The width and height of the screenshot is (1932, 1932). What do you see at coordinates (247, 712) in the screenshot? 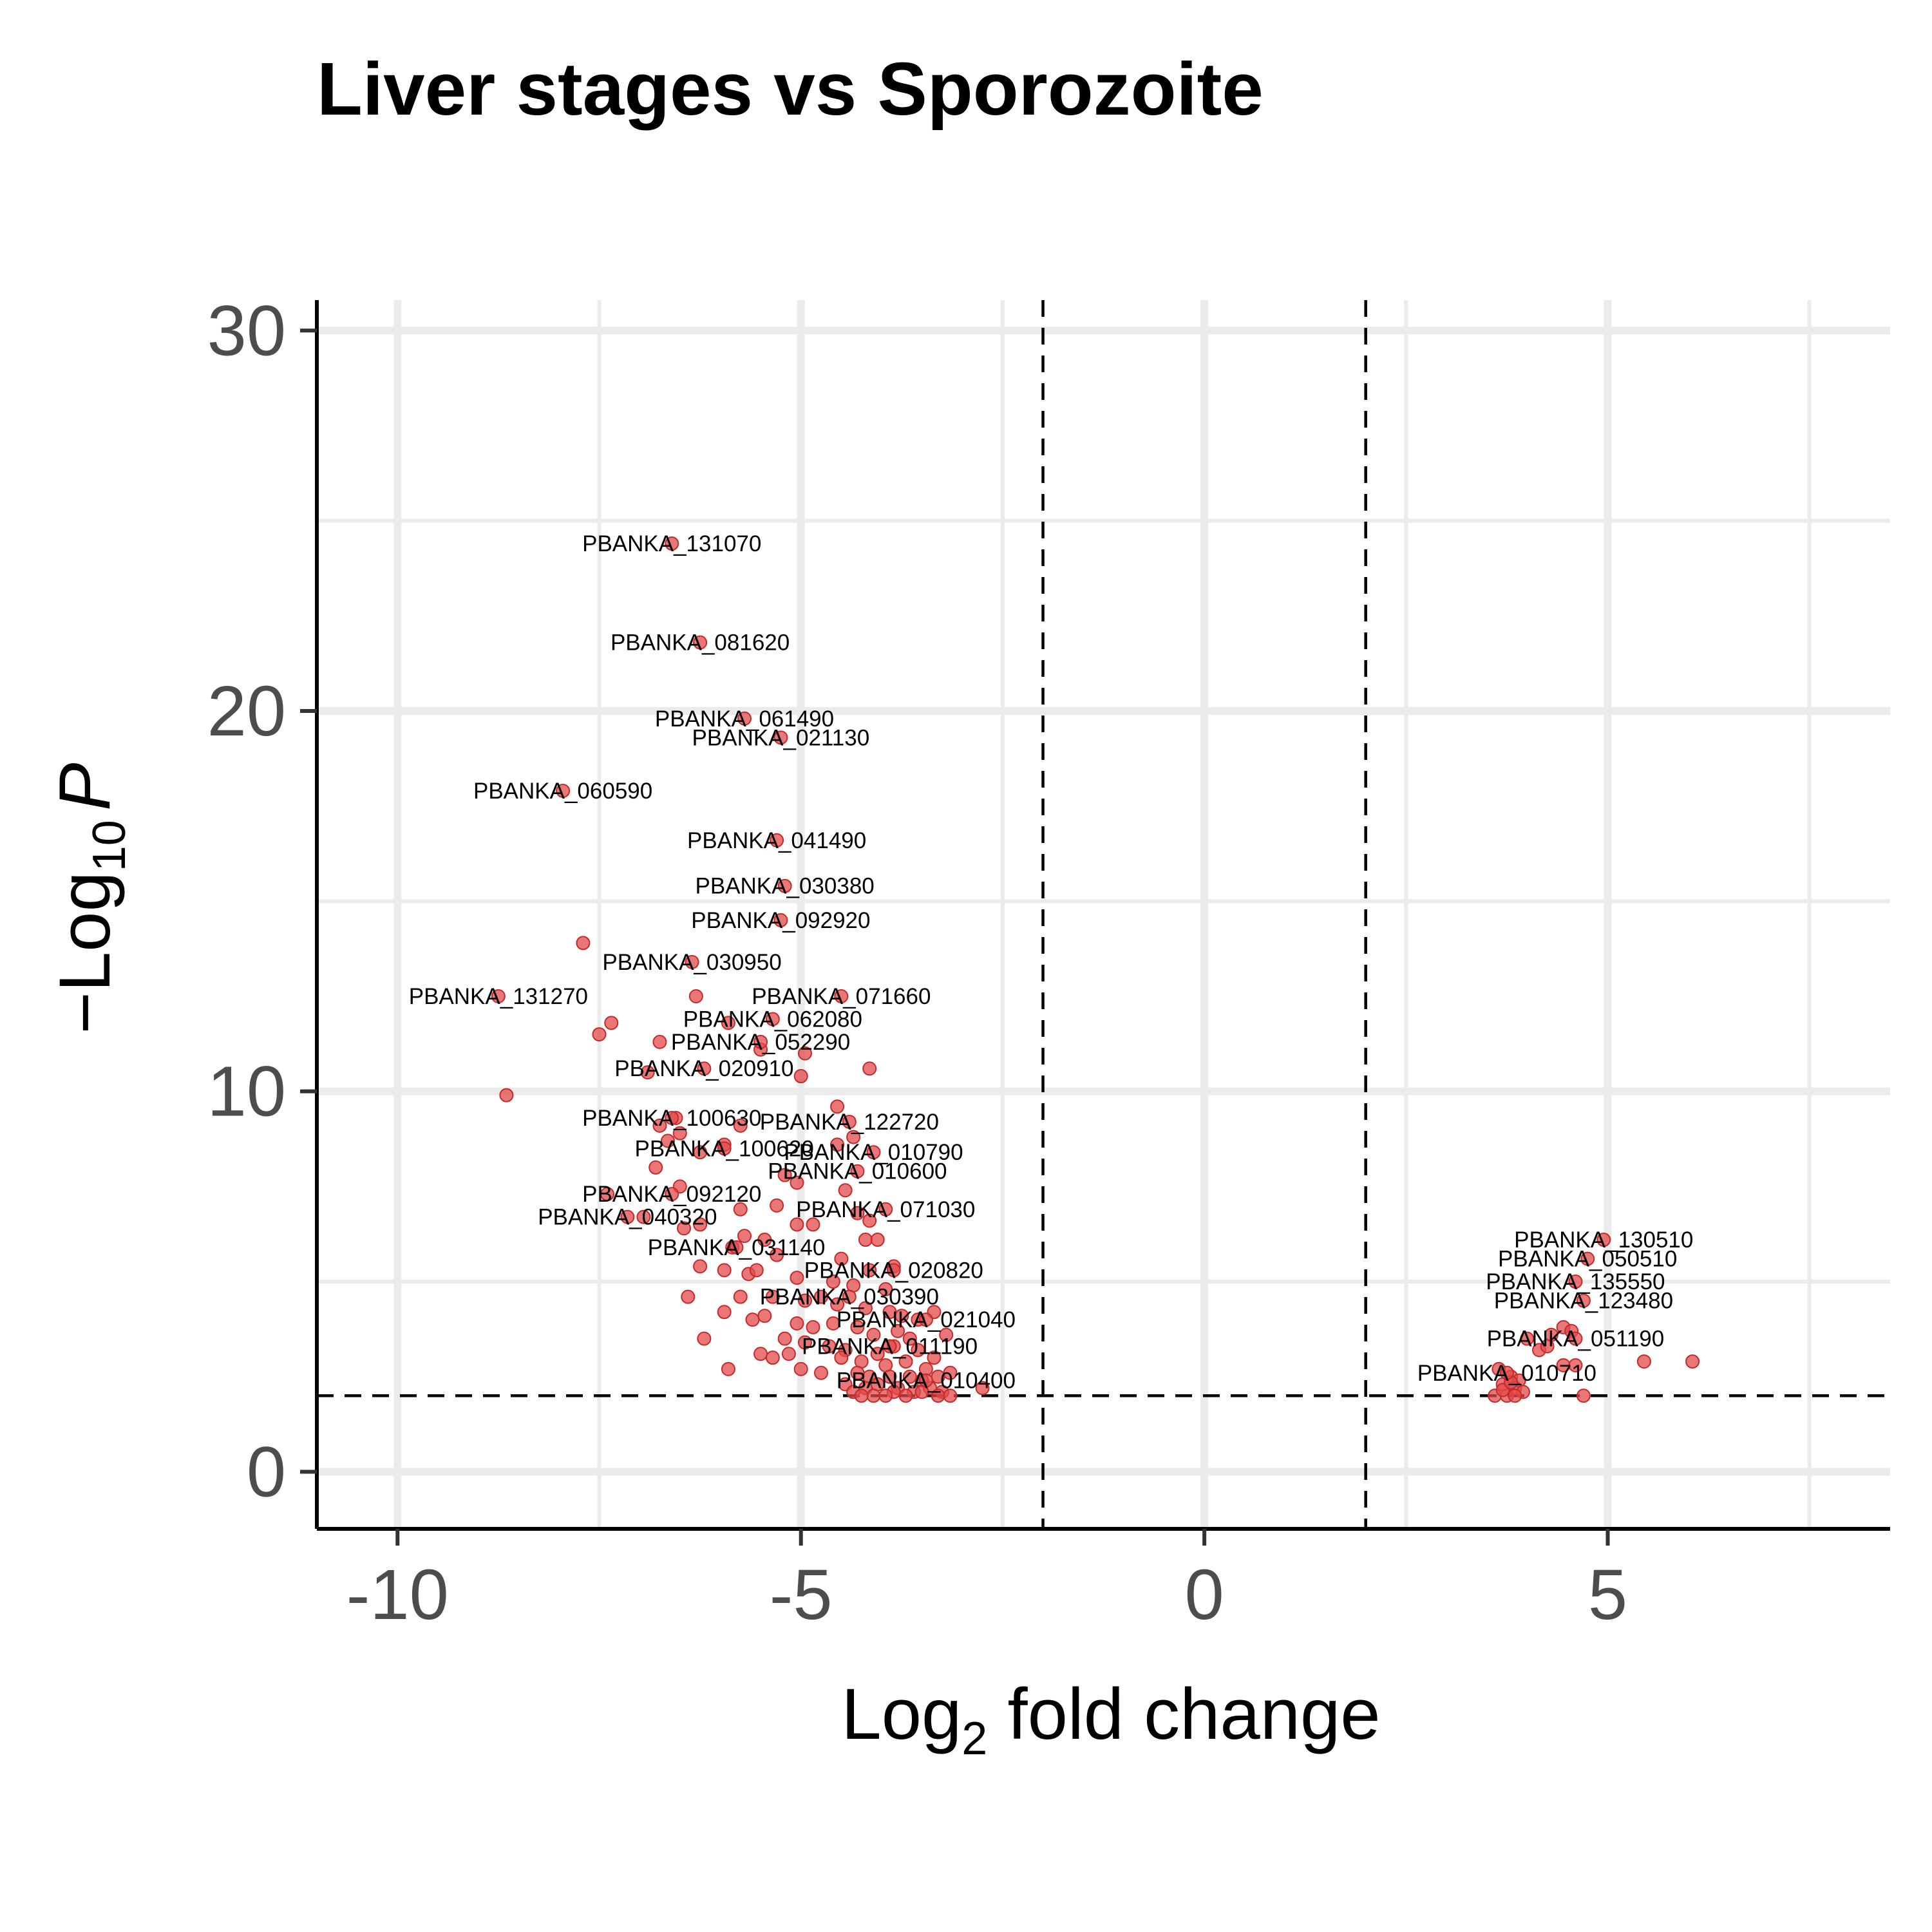
I see `y-tick-label: 20` at bounding box center [247, 712].